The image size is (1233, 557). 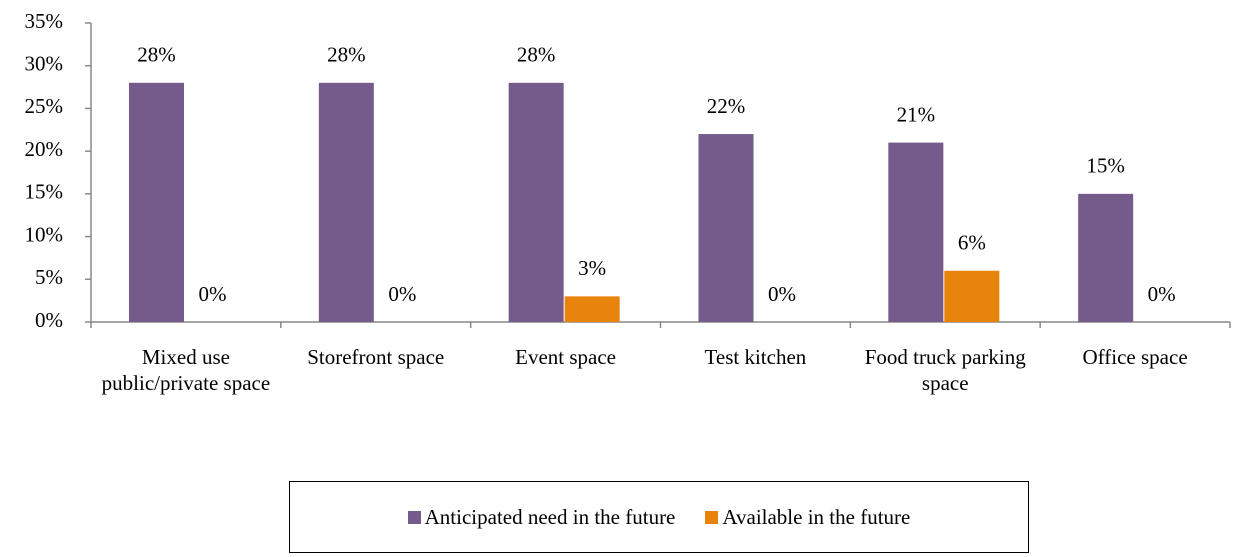 I want to click on y-tick-label: 0%, so click(x=49, y=320).